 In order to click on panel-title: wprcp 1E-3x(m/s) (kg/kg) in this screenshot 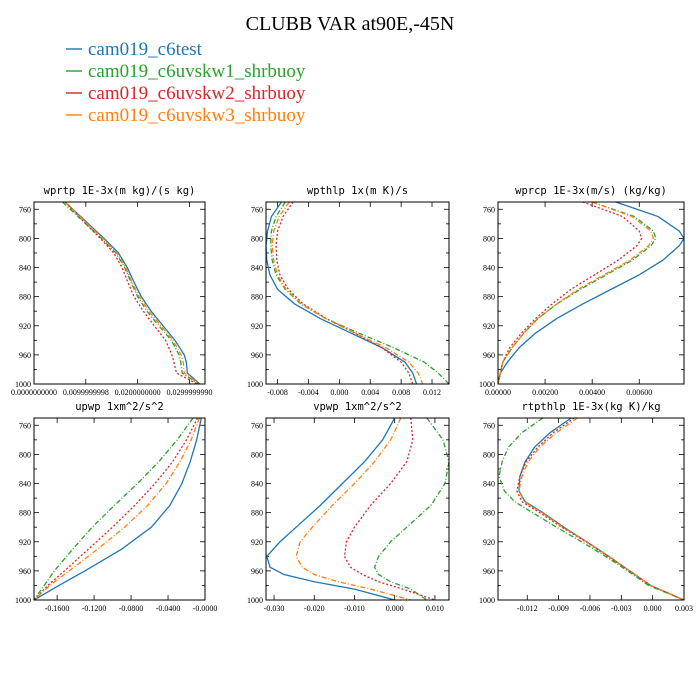, I will do `click(591, 191)`.